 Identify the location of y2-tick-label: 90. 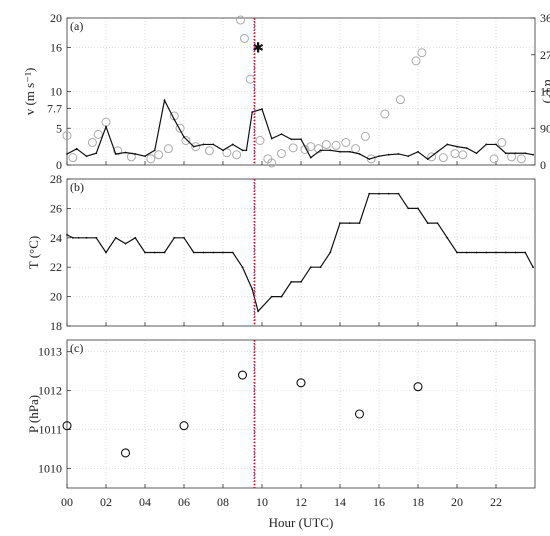
(545, 128).